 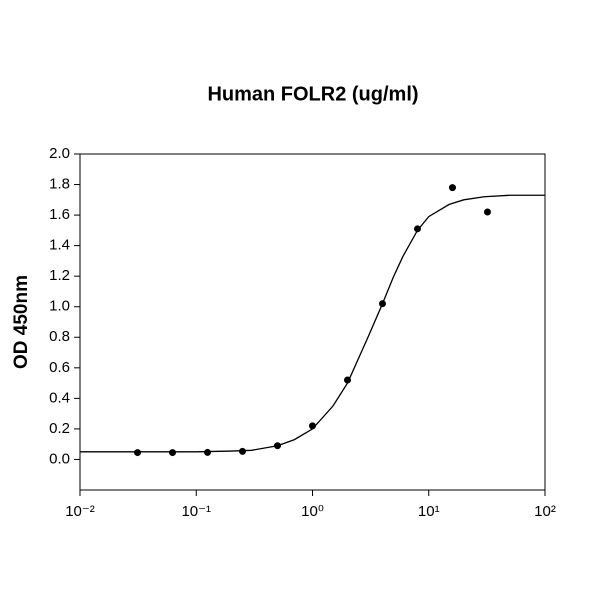 What do you see at coordinates (59, 275) in the screenshot?
I see `y-tick-label: 1.2` at bounding box center [59, 275].